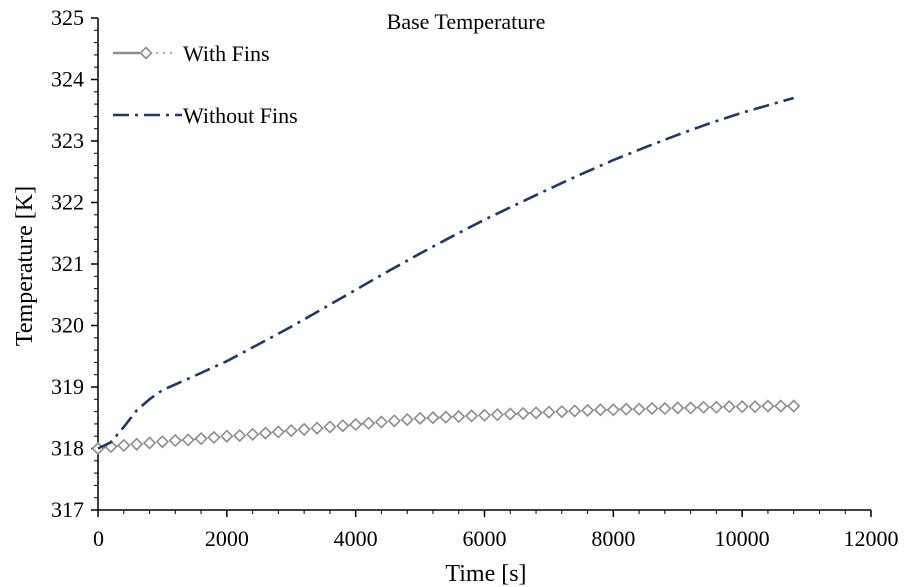  Describe the element at coordinates (613, 538) in the screenshot. I see `x-tick-label: 8000` at that location.